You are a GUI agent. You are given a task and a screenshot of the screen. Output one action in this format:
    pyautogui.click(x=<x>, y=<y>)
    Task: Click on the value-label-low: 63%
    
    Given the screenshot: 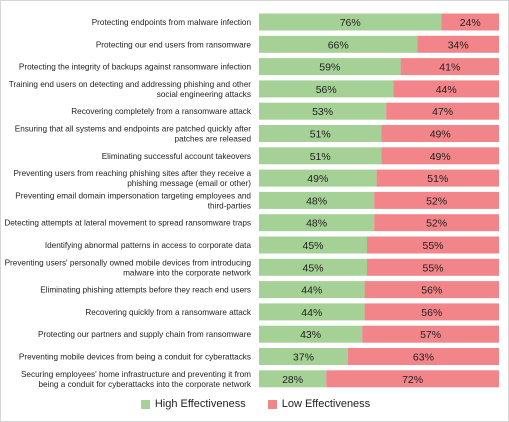 What is the action you would take?
    pyautogui.click(x=423, y=358)
    